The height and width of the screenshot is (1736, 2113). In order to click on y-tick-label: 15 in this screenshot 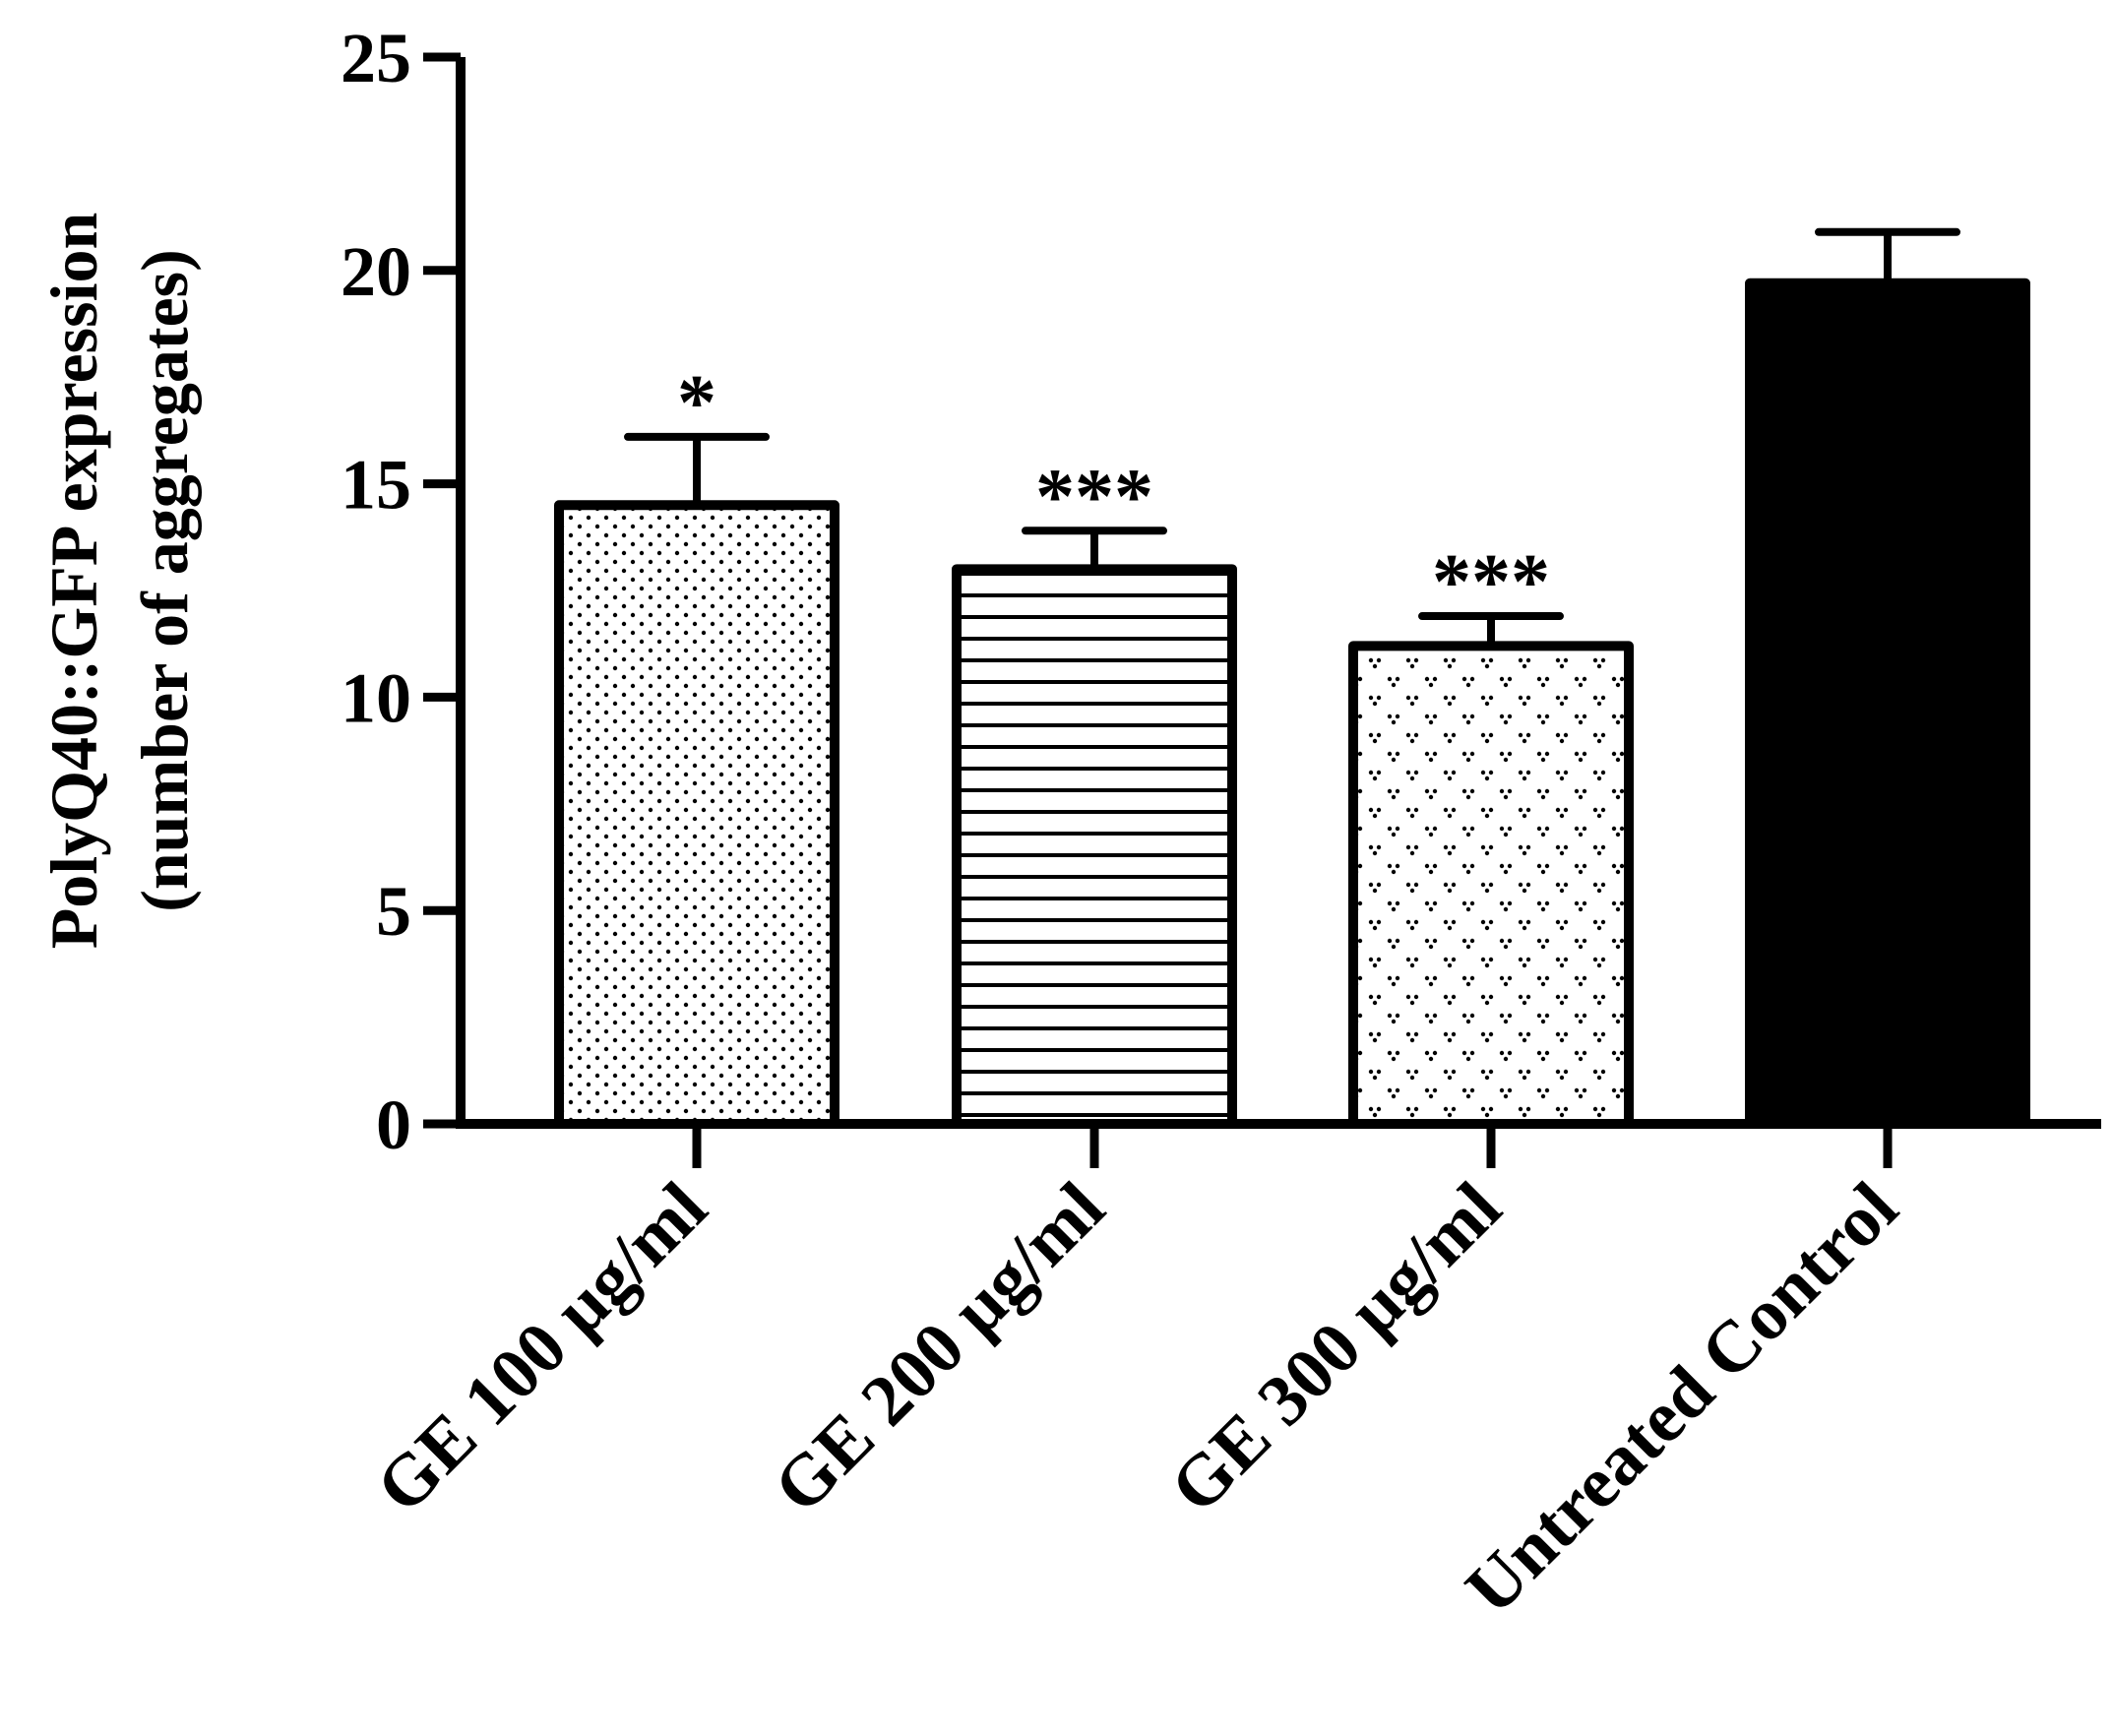, I will do `click(376, 485)`.